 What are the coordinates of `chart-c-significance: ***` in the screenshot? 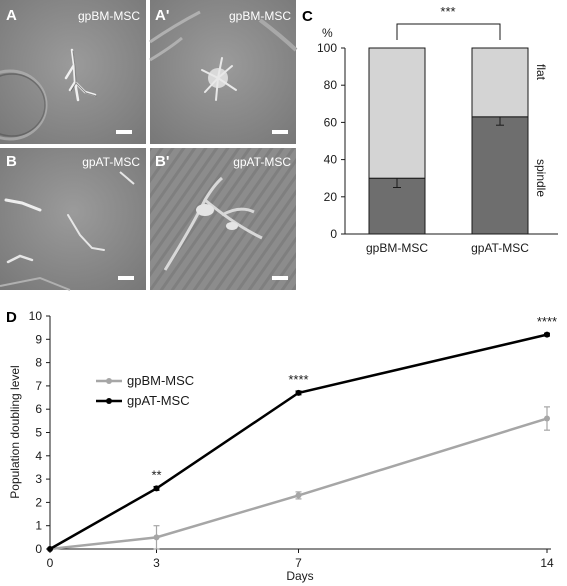 It's located at (447, 11).